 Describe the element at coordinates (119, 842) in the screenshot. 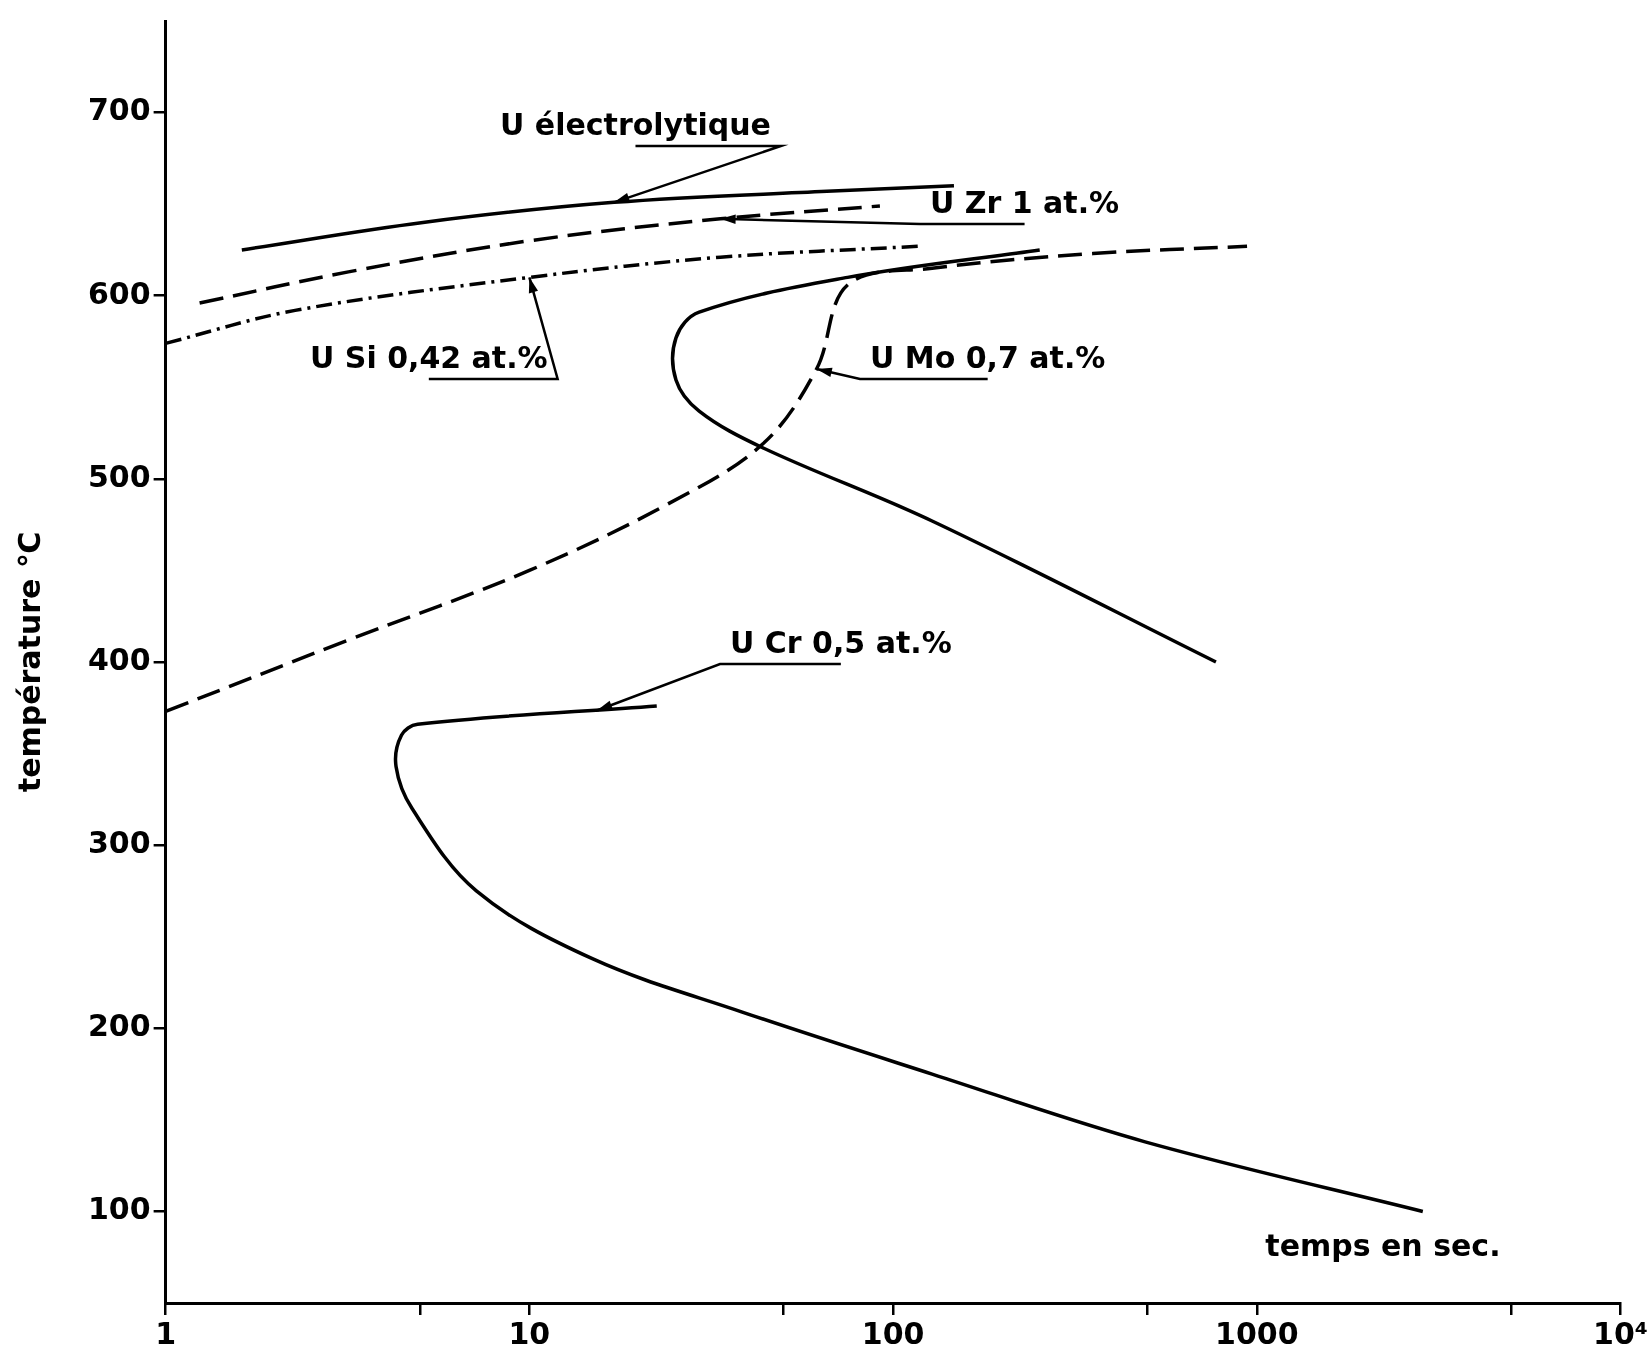

I see `y-tick-label: 300` at that location.